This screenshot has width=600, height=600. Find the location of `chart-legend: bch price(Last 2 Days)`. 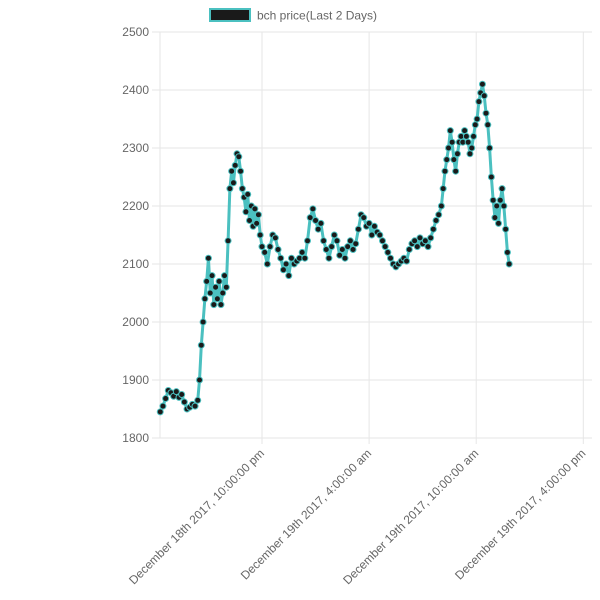

chart-legend: bch price(Last 2 Days) is located at coordinates (293, 15).